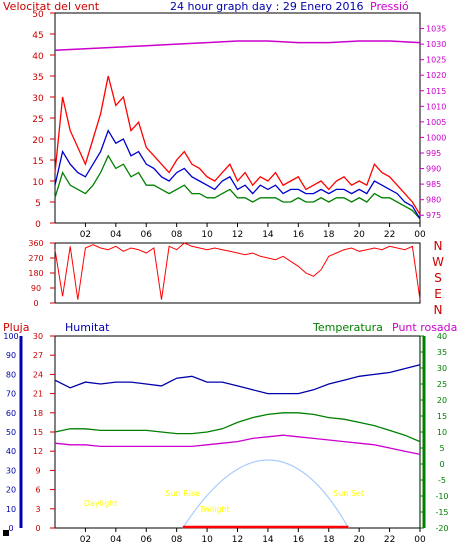  I want to click on humidity-y-tick-label: 30, so click(11, 470).